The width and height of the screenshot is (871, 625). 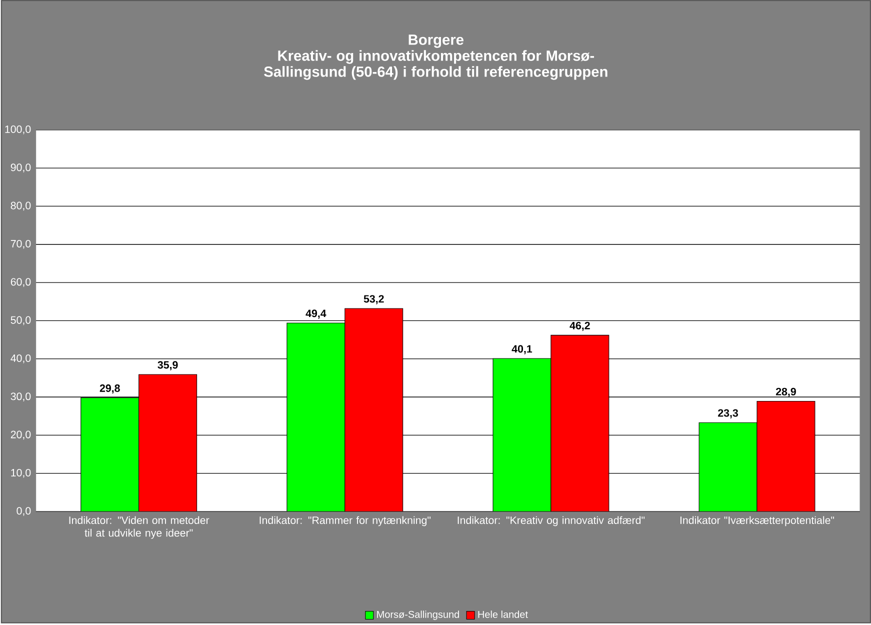 What do you see at coordinates (21, 473) in the screenshot?
I see `y-tick-label: 10,0` at bounding box center [21, 473].